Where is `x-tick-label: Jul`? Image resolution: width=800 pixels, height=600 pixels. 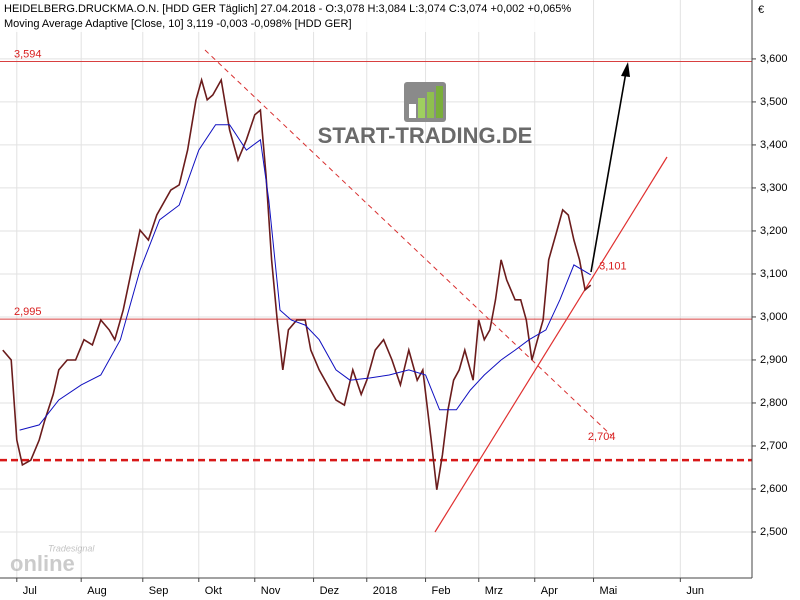
x-tick-label: Jul is located at coordinates (30, 591).